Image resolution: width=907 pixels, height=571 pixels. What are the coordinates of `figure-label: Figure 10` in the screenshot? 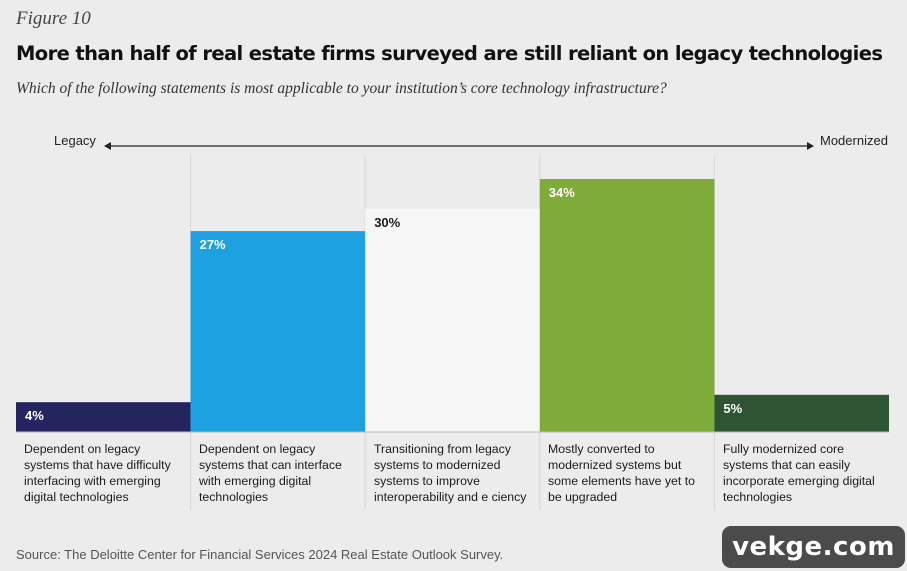 It's located at (53, 18).